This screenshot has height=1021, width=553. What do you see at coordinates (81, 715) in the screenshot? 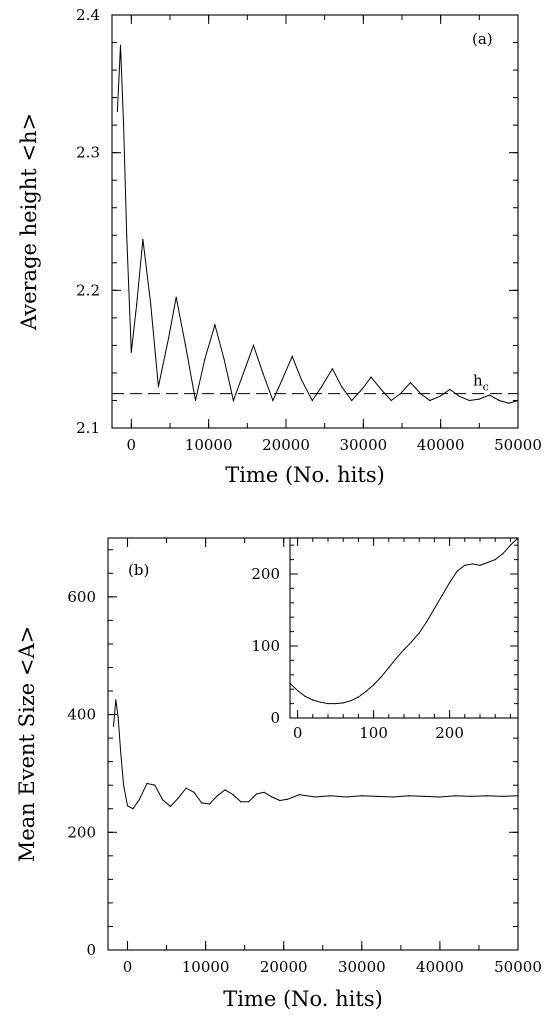
I see `y-tick-label: 400` at bounding box center [81, 715].